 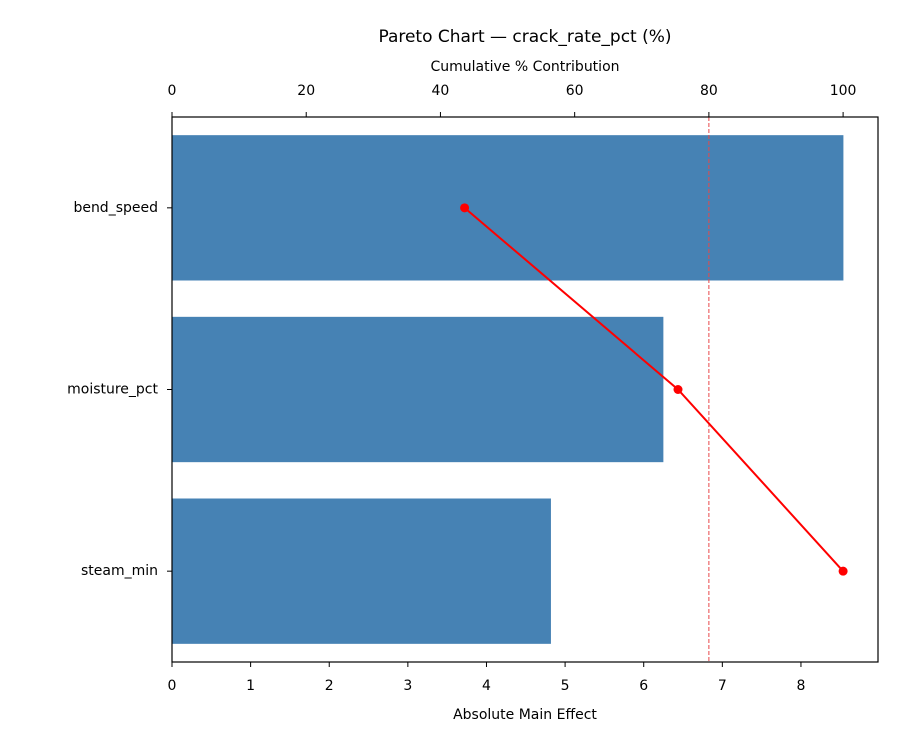 I want to click on x-tick-label: 8, so click(x=800, y=686).